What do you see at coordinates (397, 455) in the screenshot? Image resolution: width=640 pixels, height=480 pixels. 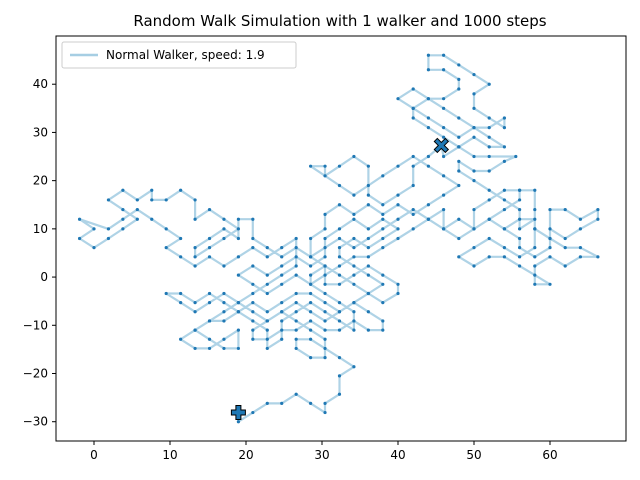 I see `x-tick-label: 40` at bounding box center [397, 455].